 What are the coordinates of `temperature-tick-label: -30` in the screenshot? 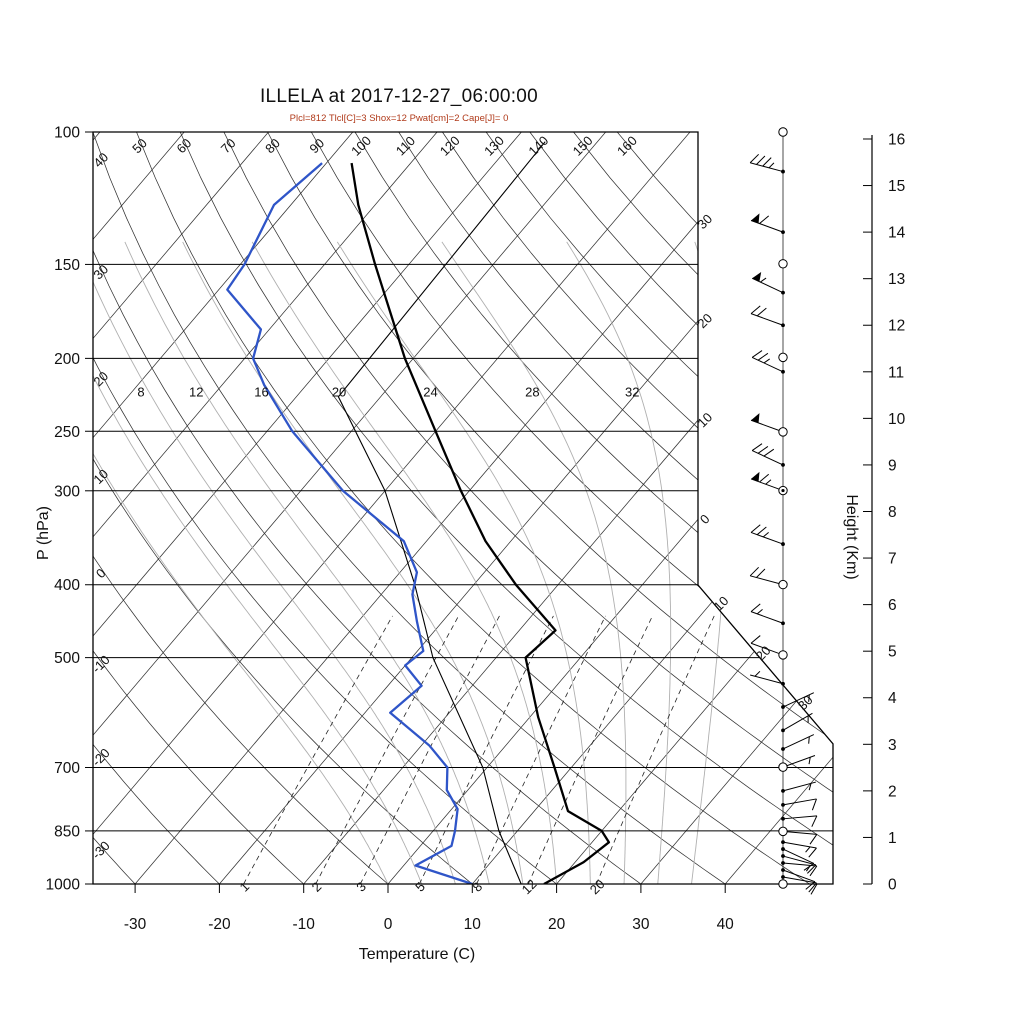 It's located at (135, 924).